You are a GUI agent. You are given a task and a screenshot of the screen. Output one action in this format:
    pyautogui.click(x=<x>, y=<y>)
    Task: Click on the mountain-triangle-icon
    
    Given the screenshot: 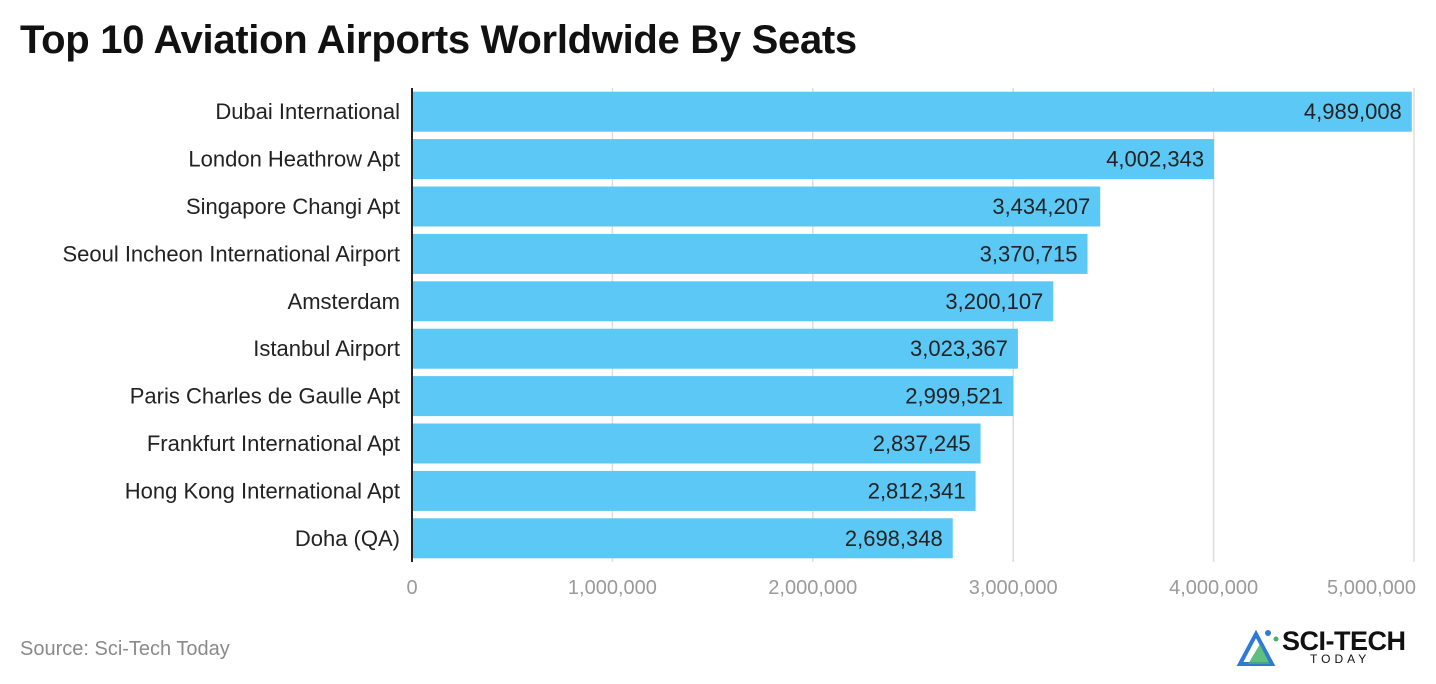 What is the action you would take?
    pyautogui.click(x=1257, y=647)
    